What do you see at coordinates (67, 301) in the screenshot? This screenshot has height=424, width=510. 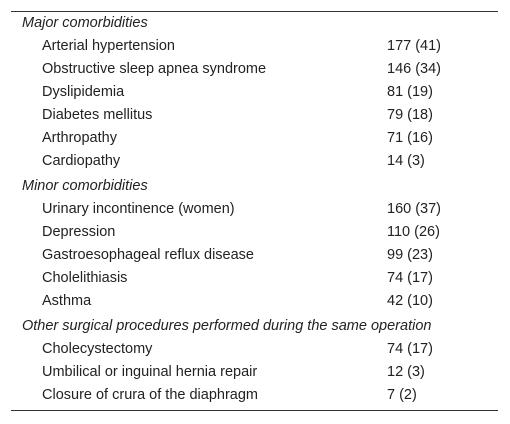 I see `row-label: Asthma` at bounding box center [67, 301].